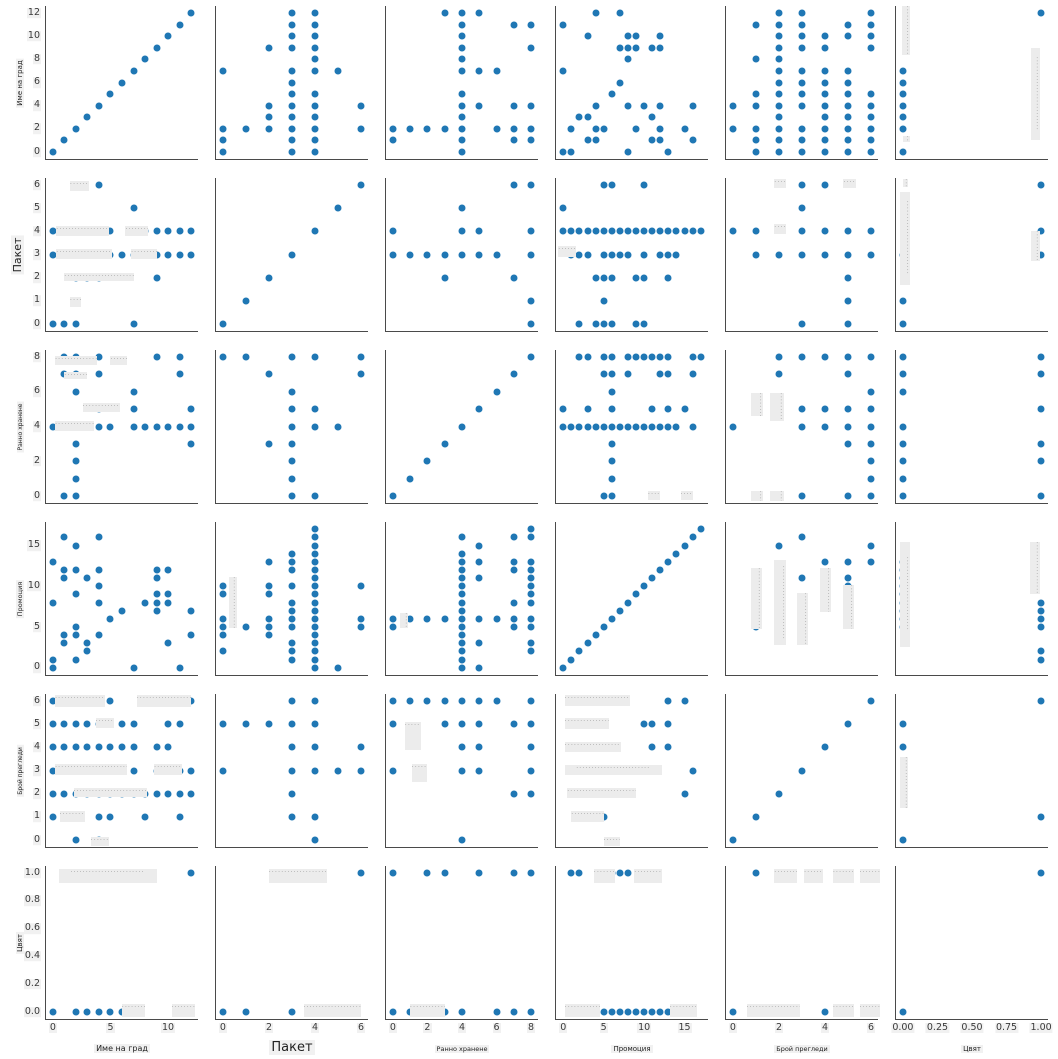 The image size is (1058, 1059). Describe the element at coordinates (33, 12) in the screenshot. I see `y-tick-label: 12` at that location.